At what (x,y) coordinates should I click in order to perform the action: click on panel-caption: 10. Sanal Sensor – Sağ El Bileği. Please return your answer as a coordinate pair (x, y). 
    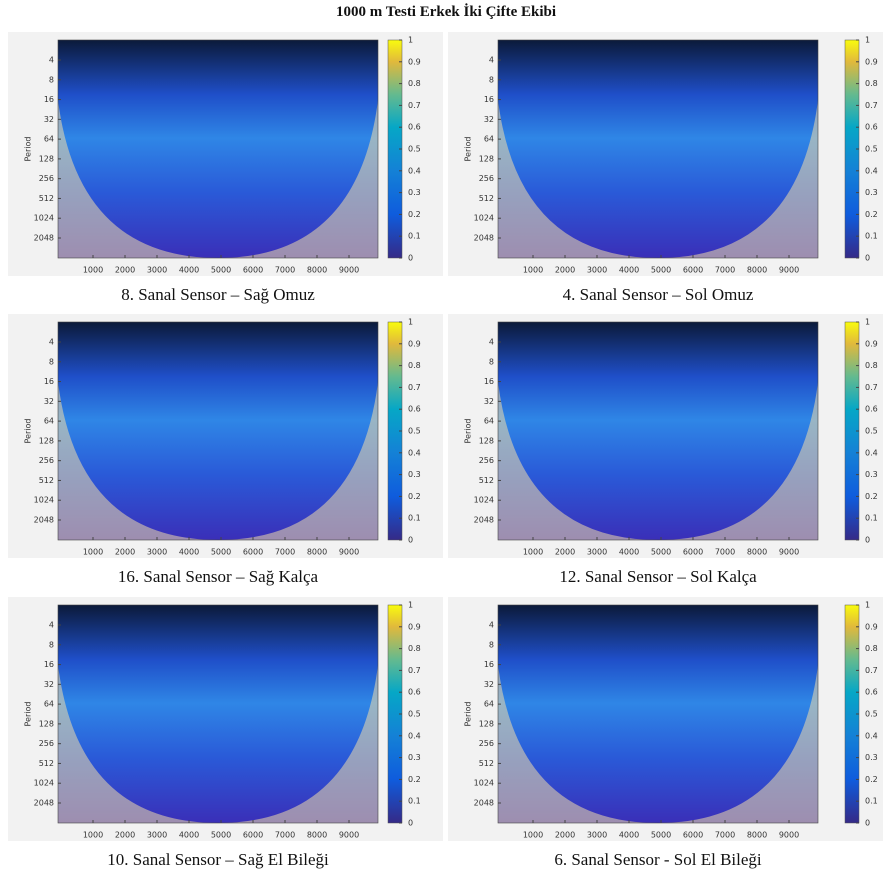
    Looking at the image, I should click on (218, 859).